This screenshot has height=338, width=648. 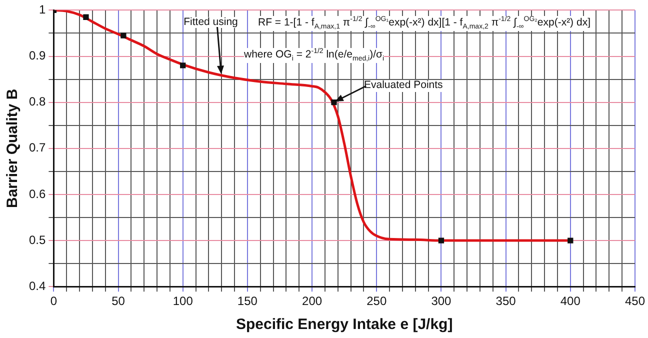 What do you see at coordinates (37, 285) in the screenshot?
I see `y-tick-label: 0.4` at bounding box center [37, 285].